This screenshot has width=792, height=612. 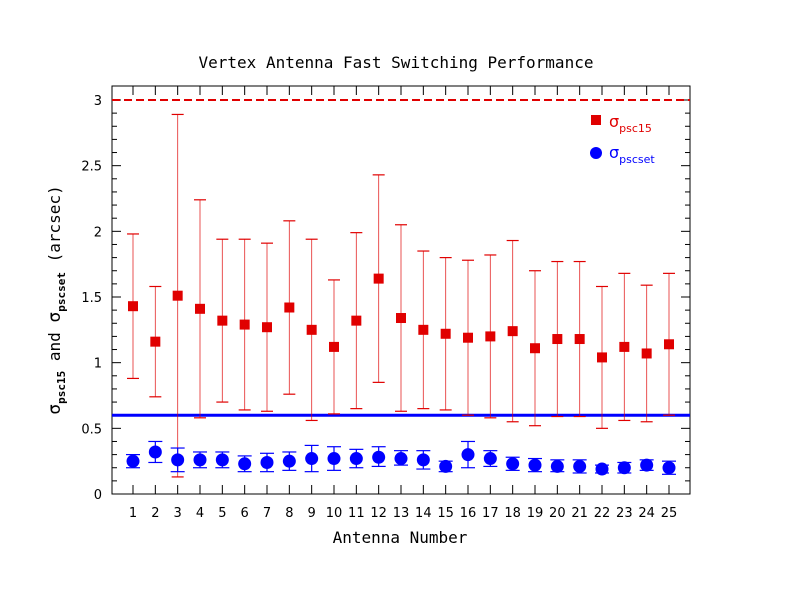 What do you see at coordinates (602, 513) in the screenshot?
I see `x-tick-label: 22` at bounding box center [602, 513].